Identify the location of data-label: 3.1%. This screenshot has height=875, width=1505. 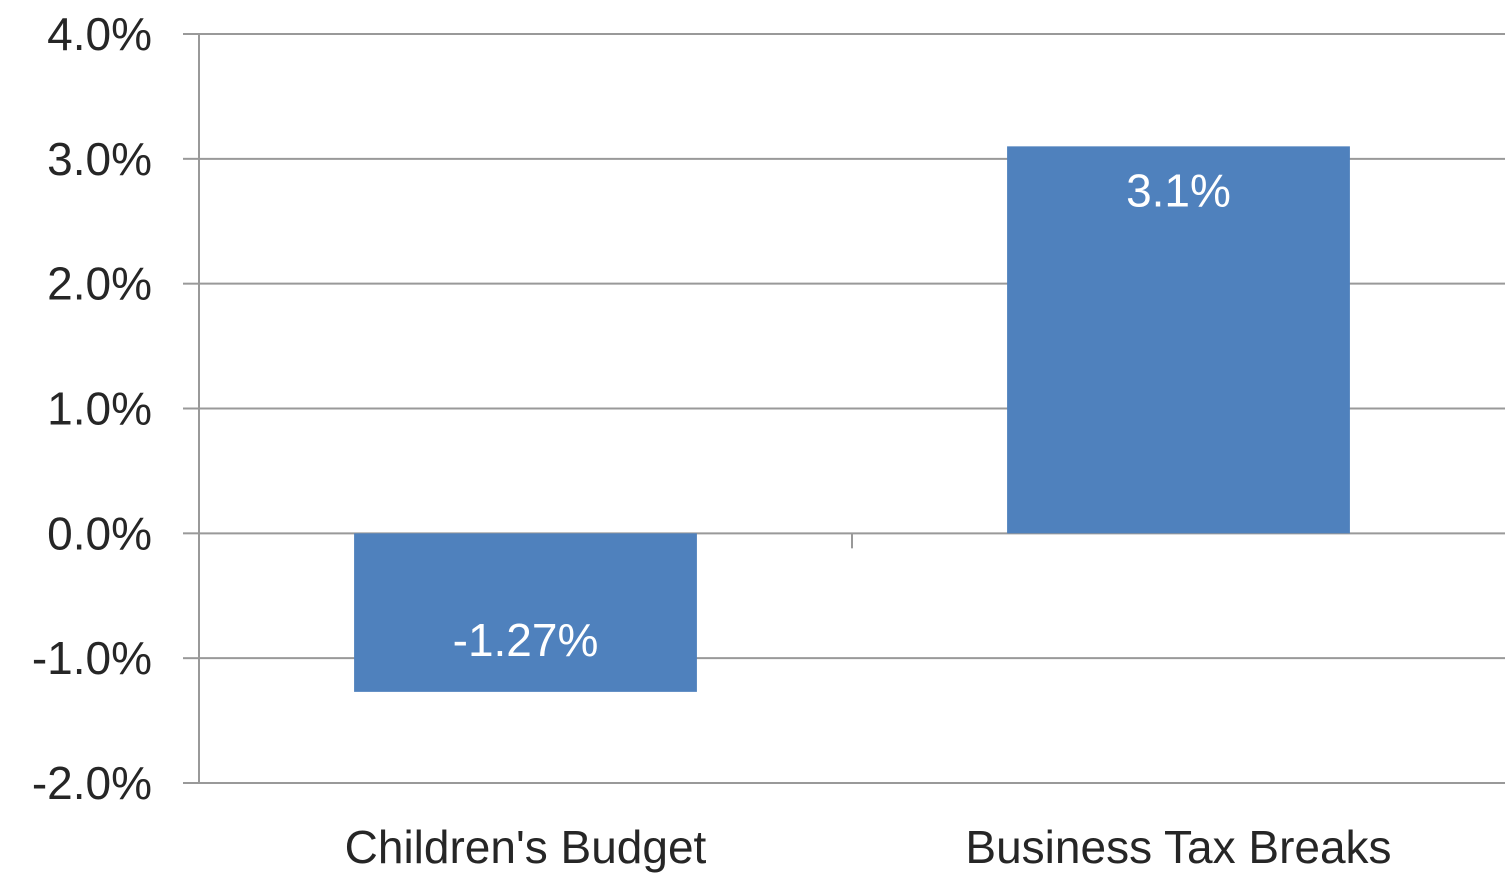
(1178, 190).